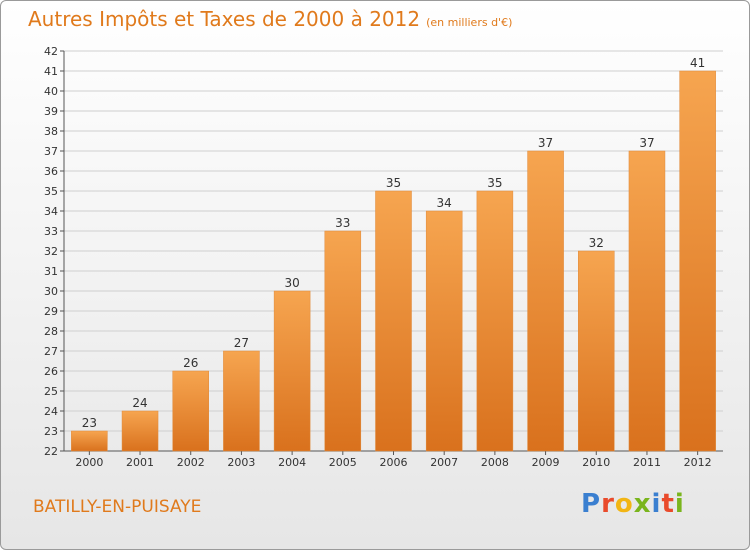  Describe the element at coordinates (51, 51) in the screenshot. I see `y-tick-label: 42` at that location.